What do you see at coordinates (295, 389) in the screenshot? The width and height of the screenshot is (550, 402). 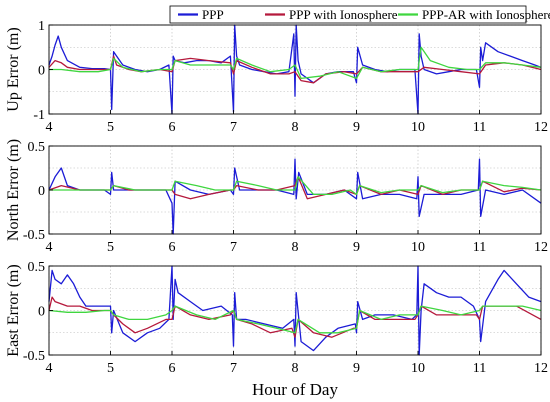 I see `x-axis-label: Hour of Day` at bounding box center [295, 389].